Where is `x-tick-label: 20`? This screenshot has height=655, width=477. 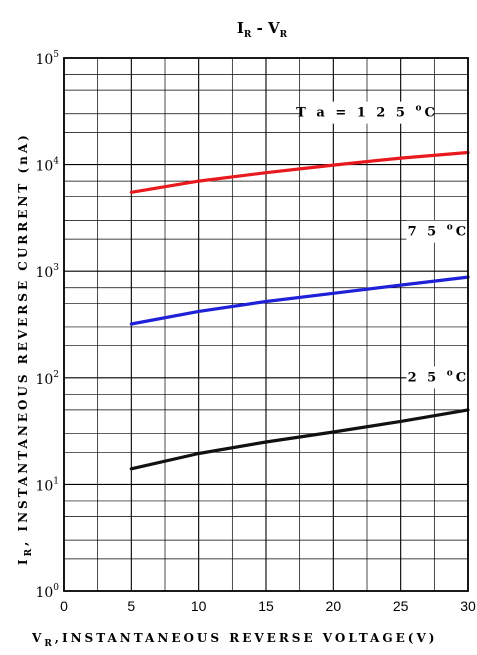
x-tick-label: 20 is located at coordinates (334, 606).